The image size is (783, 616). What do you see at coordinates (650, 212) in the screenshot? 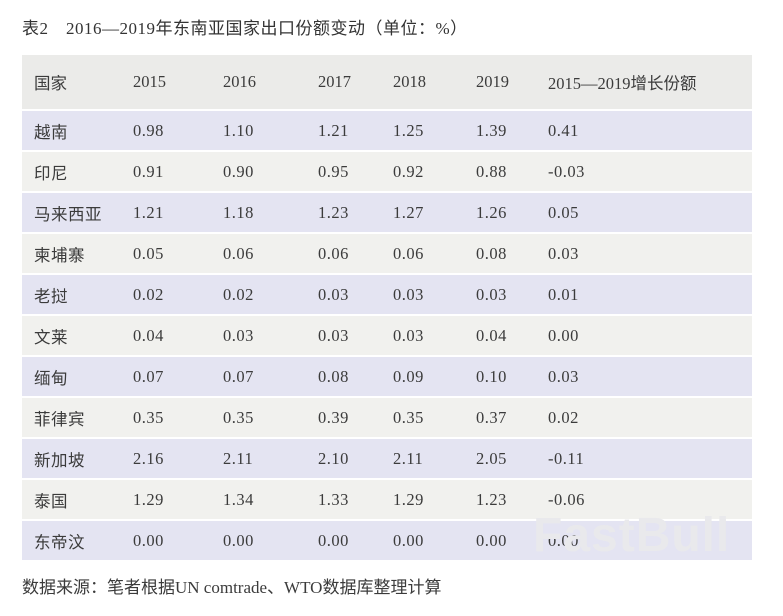
I see `value-cell: 0.05` at bounding box center [650, 212].